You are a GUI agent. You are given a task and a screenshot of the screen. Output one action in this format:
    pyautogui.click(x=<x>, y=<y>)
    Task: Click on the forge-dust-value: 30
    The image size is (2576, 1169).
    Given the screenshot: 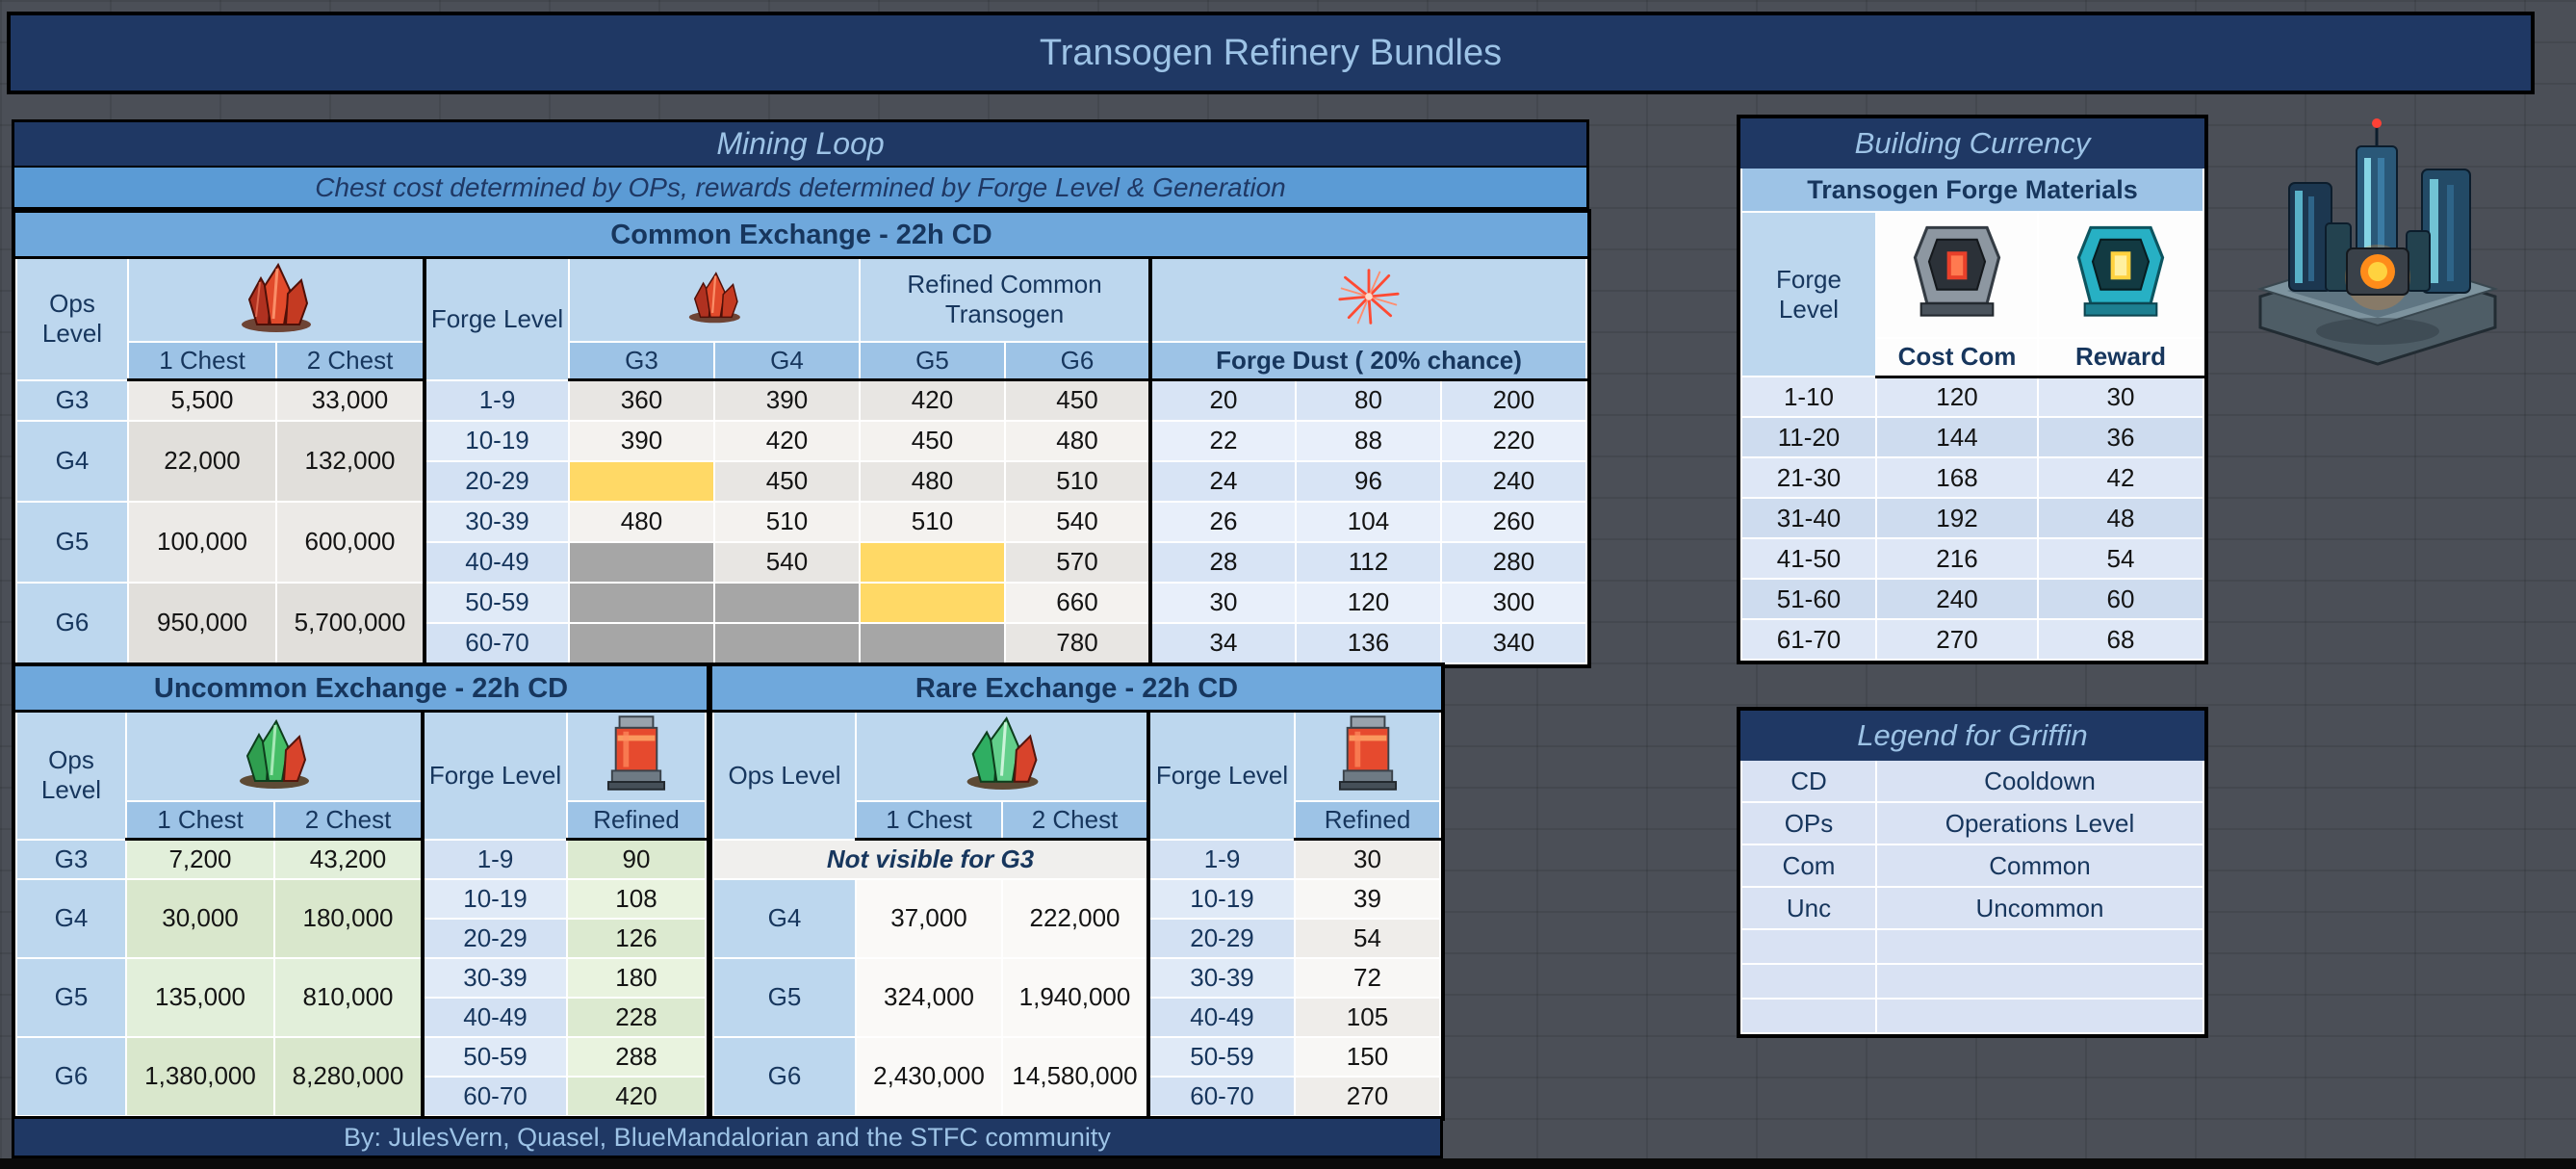 What is the action you would take?
    pyautogui.click(x=1222, y=602)
    